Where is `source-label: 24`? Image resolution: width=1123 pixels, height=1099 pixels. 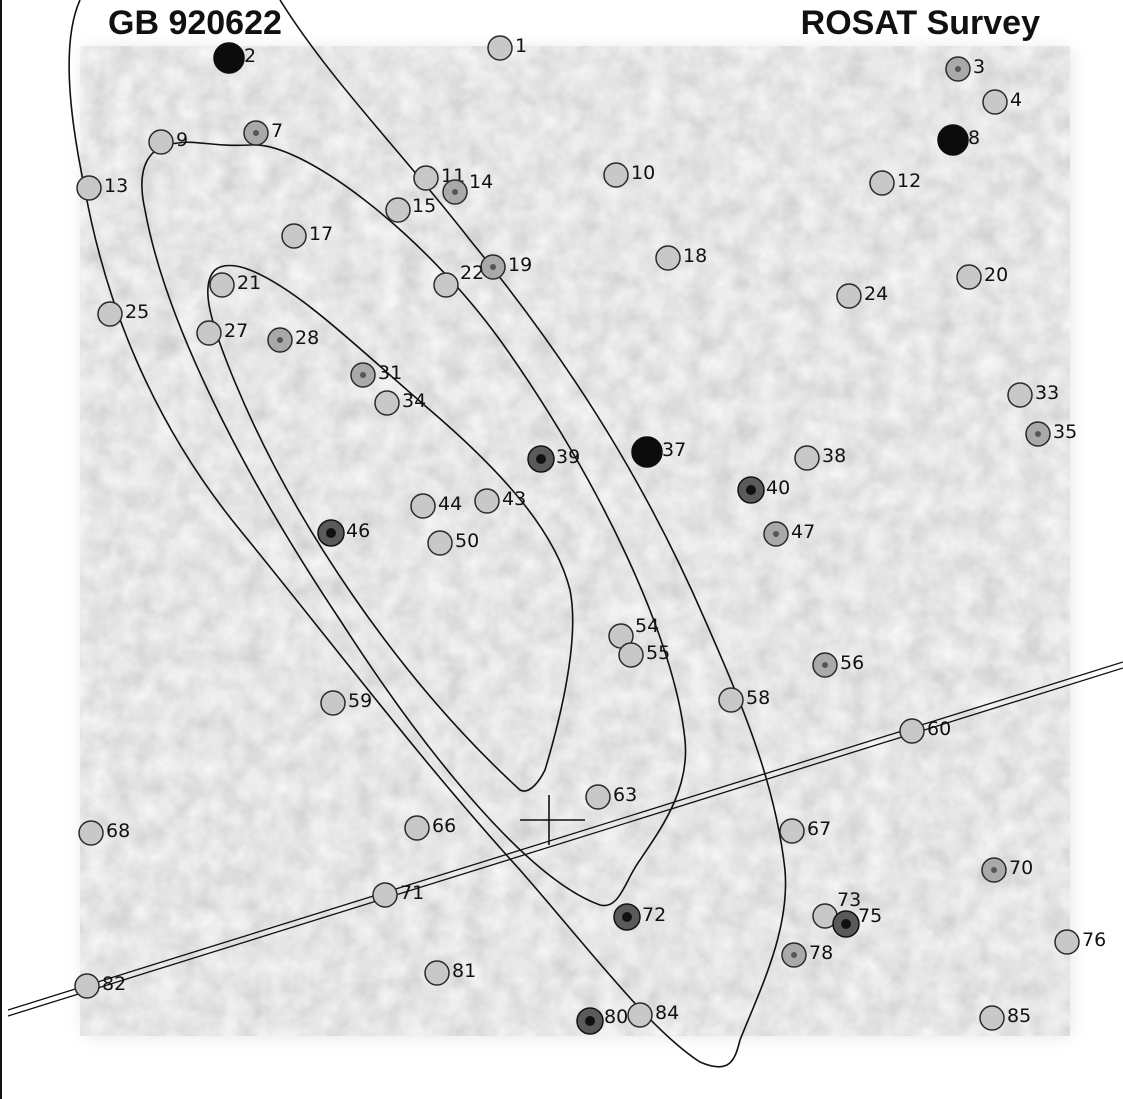
source-label: 24 is located at coordinates (876, 294).